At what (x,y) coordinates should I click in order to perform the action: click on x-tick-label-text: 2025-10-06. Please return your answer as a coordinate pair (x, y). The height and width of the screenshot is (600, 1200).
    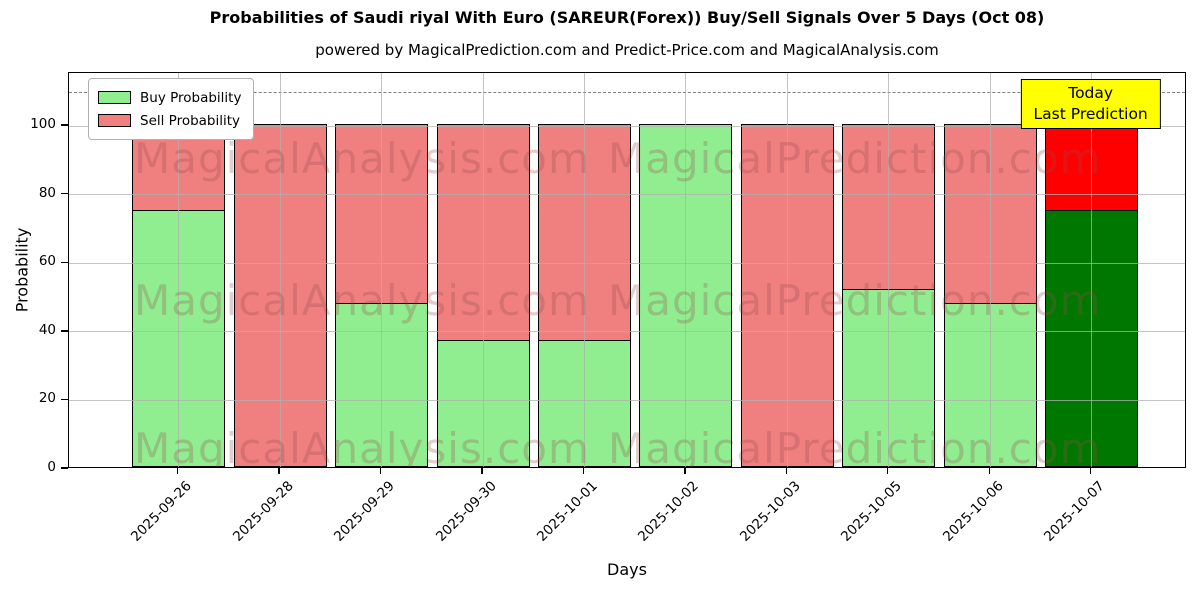
    Looking at the image, I should click on (973, 511).